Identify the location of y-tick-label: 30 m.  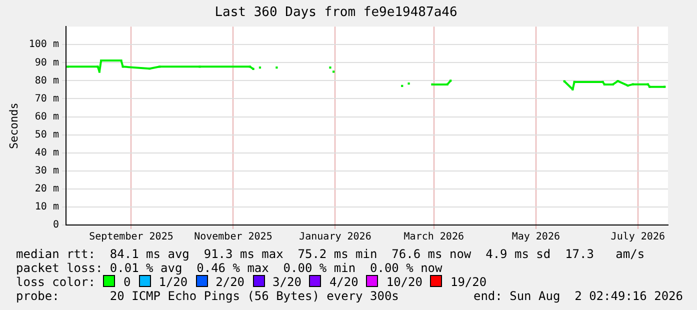
(46, 170).